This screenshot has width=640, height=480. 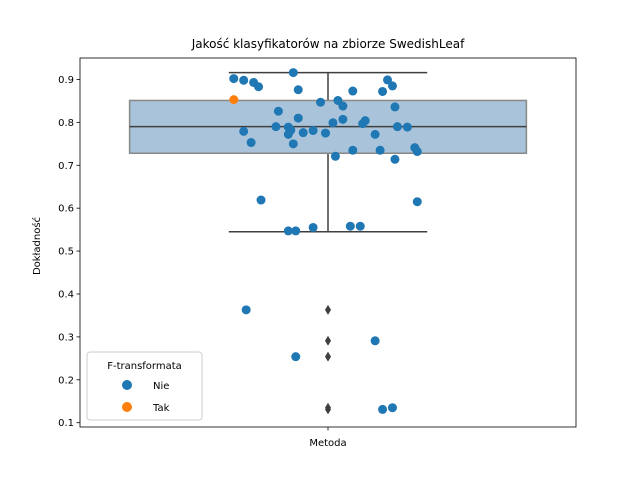 I want to click on y-tick-label: 0.3, so click(x=66, y=337).